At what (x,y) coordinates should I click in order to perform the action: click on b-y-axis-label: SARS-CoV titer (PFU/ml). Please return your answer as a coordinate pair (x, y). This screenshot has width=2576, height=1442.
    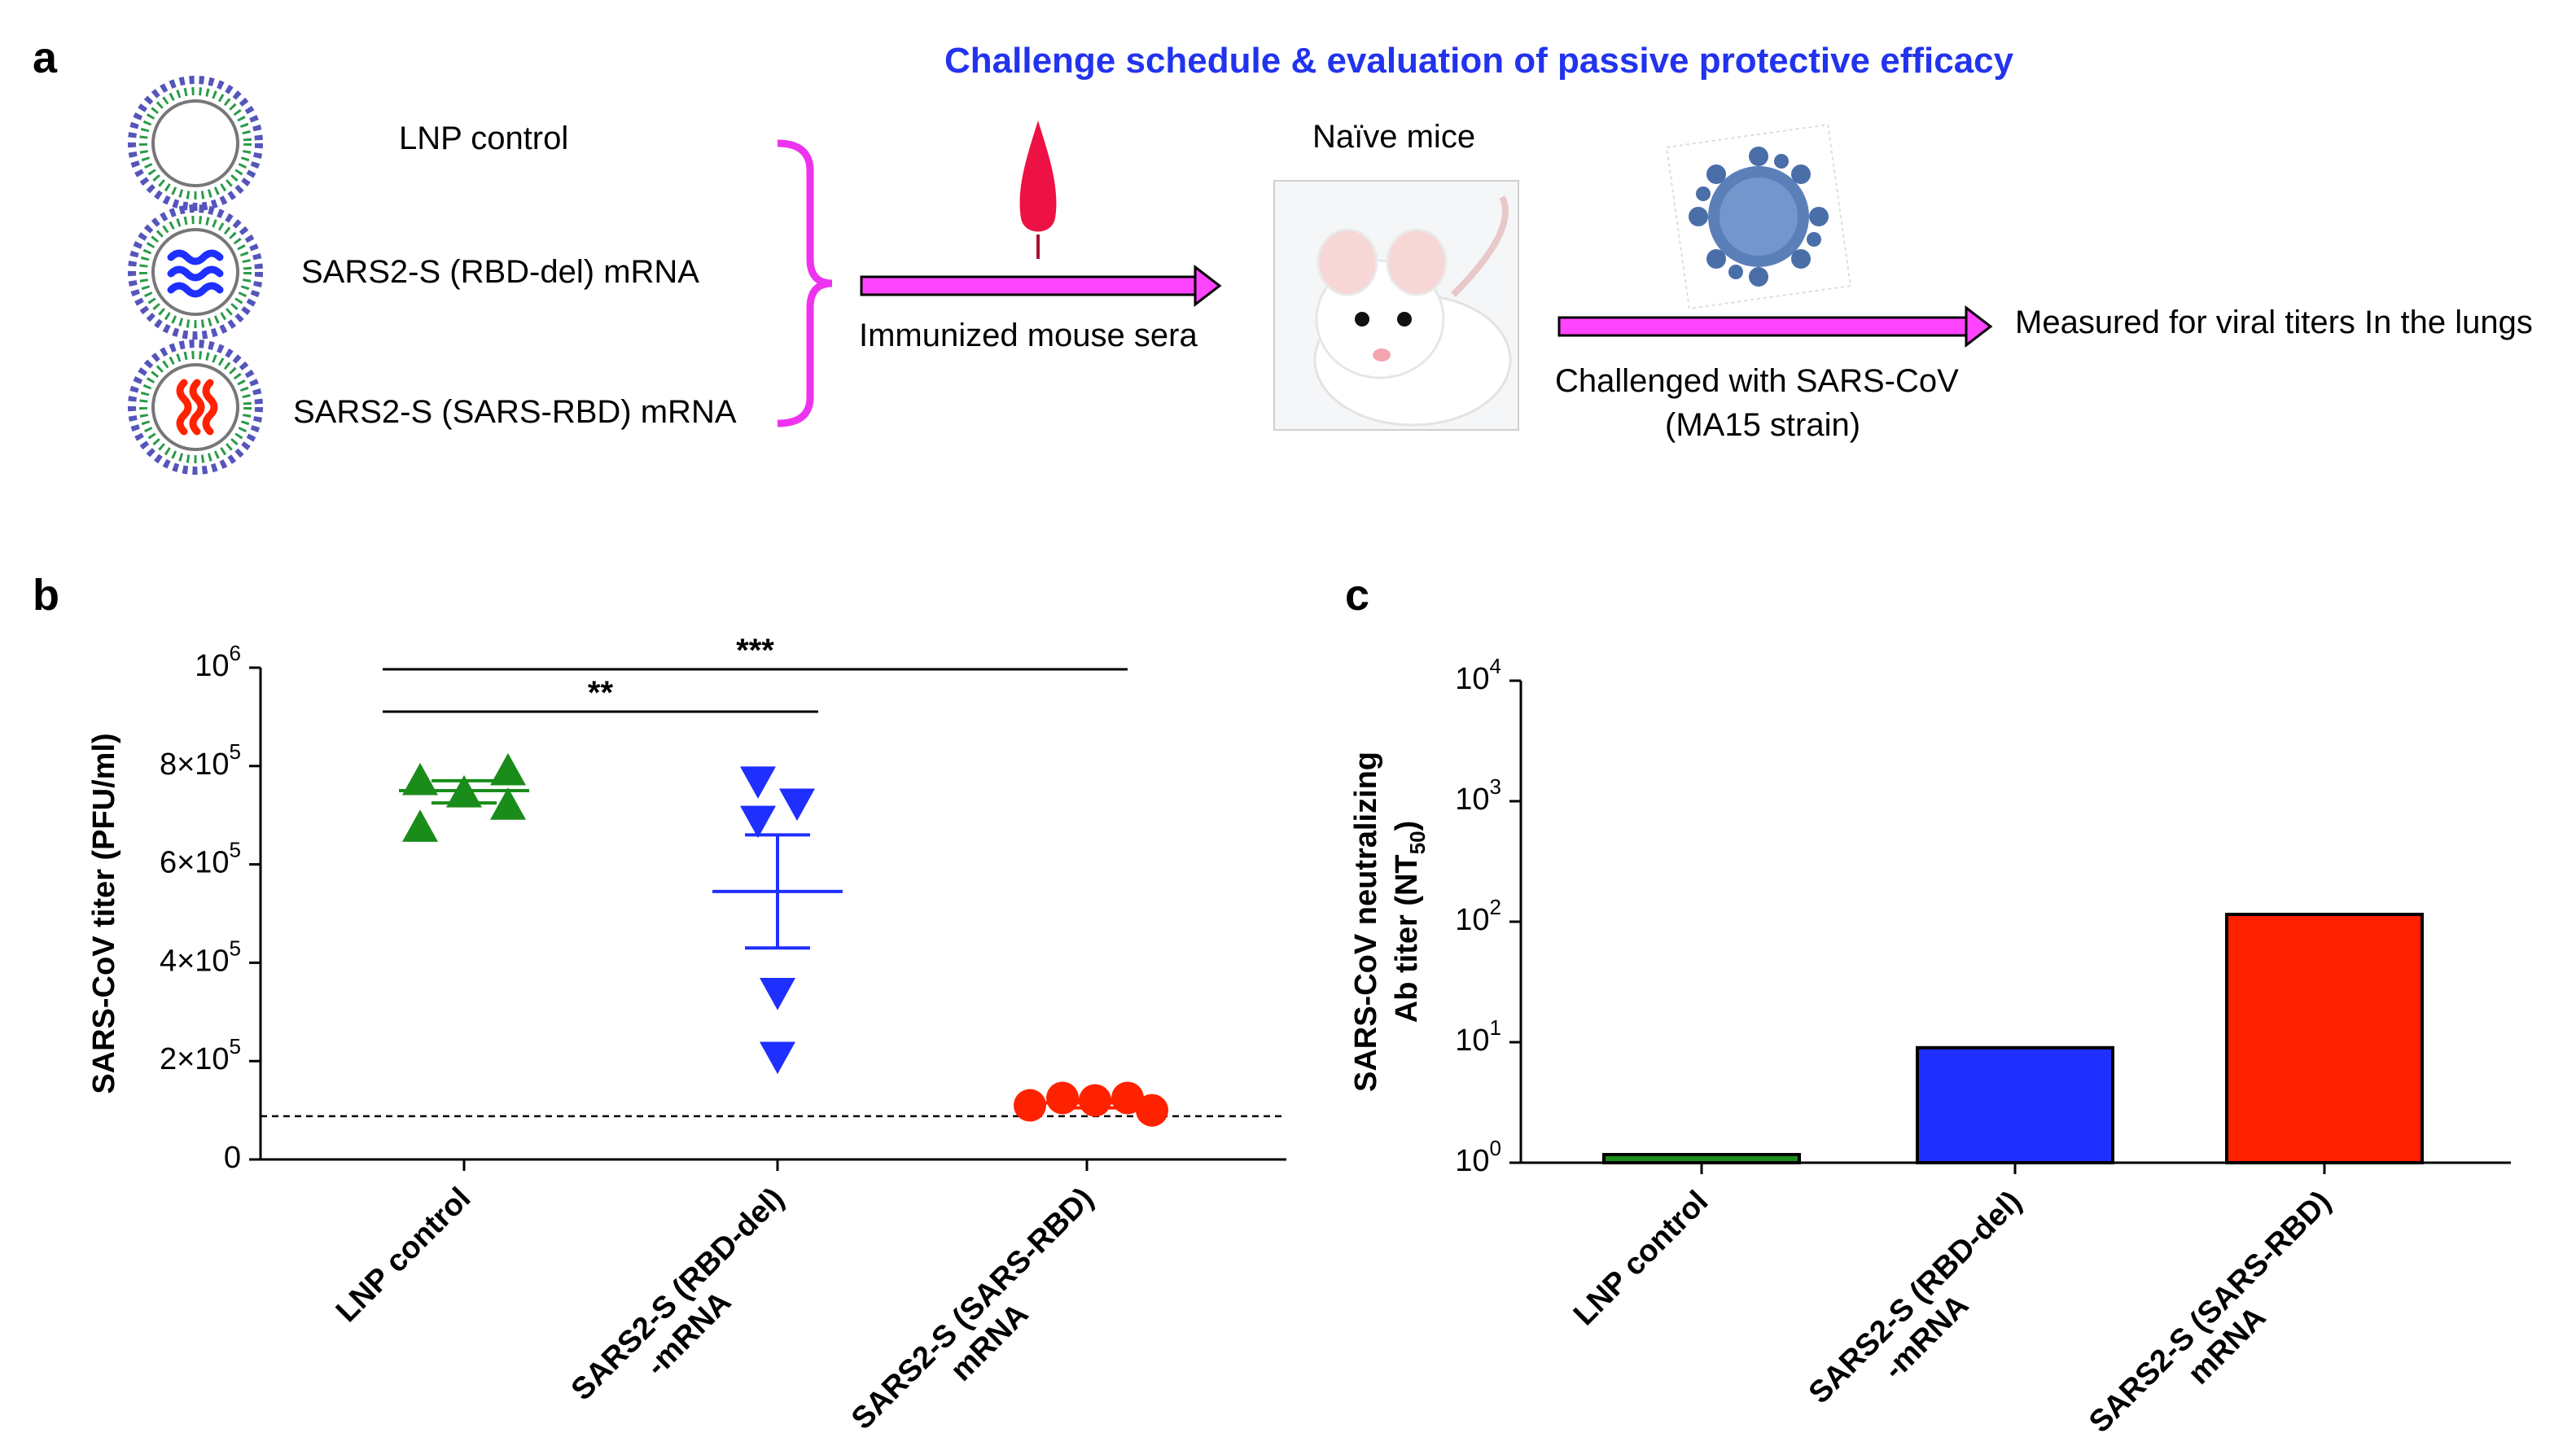
    Looking at the image, I should click on (104, 913).